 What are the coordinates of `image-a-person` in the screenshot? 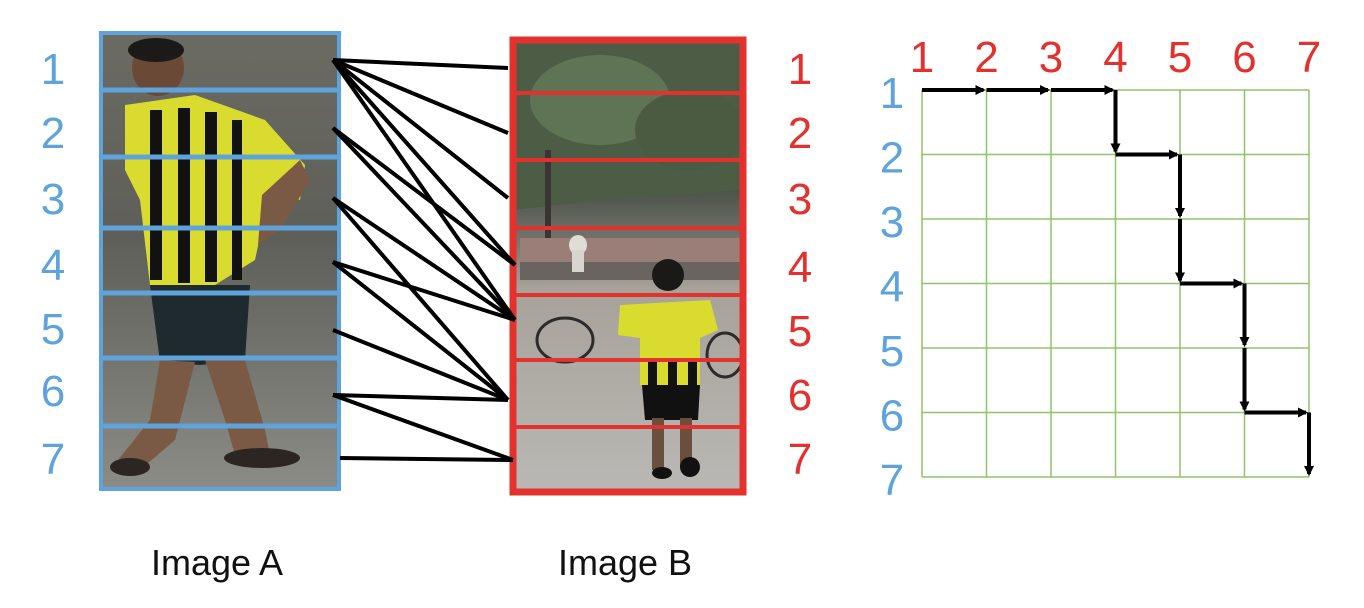 It's located at (210, 257).